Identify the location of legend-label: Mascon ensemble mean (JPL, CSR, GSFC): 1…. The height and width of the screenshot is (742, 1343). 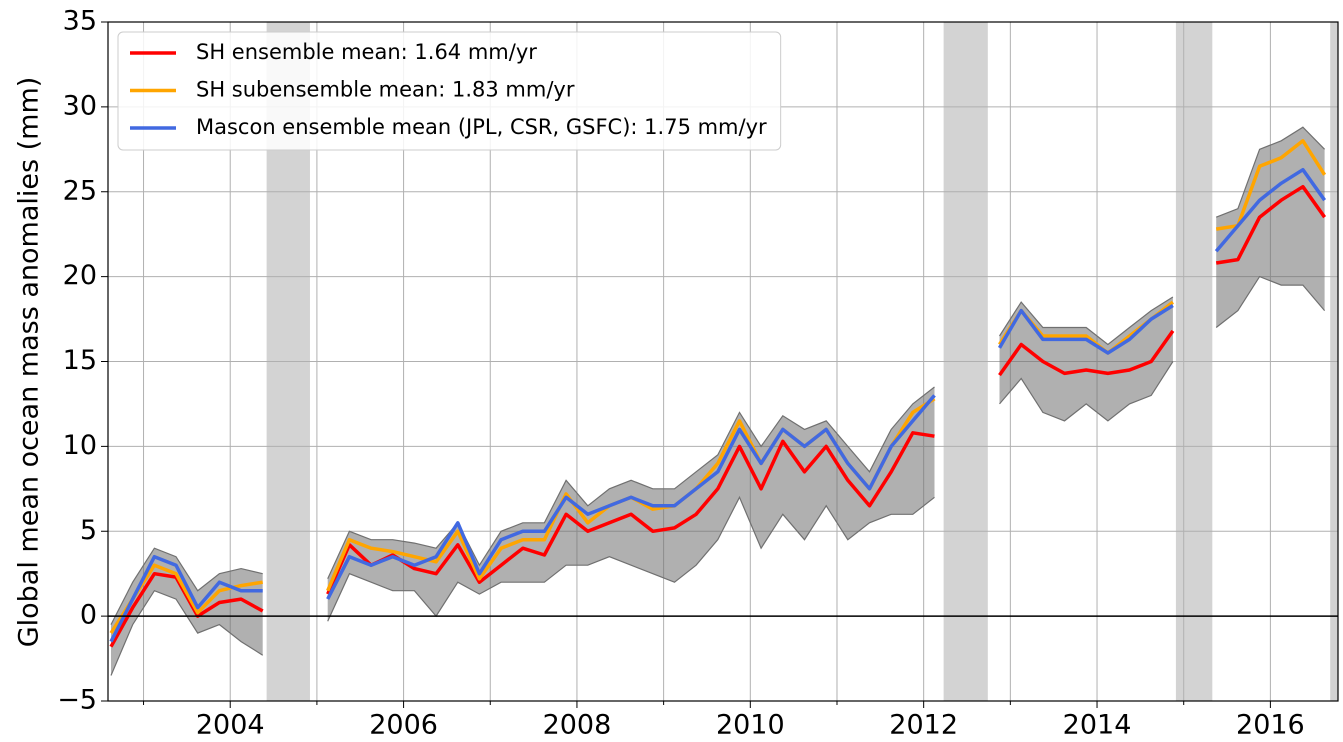
(481, 127).